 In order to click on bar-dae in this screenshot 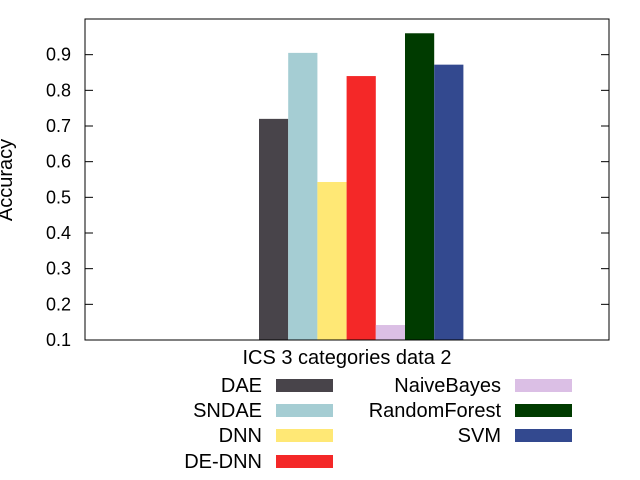, I will do `click(274, 229)`.